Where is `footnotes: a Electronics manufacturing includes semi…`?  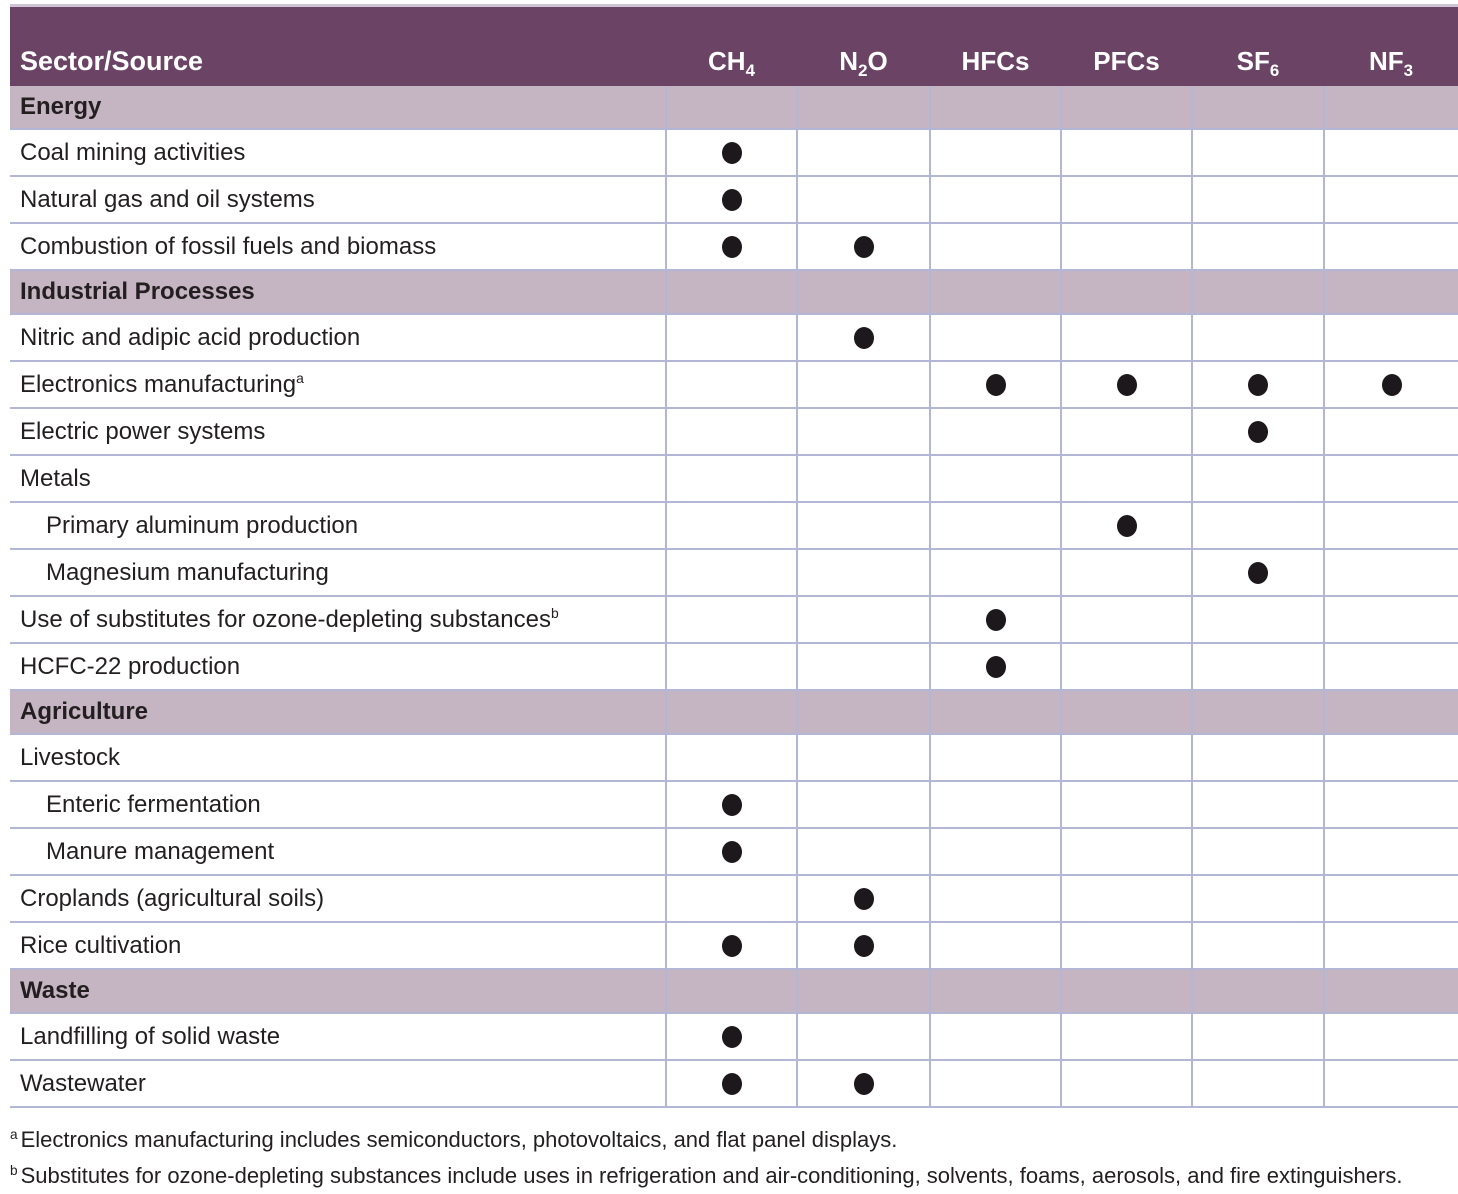
footnotes: a Electronics manufacturing includes semi… is located at coordinates (734, 1158).